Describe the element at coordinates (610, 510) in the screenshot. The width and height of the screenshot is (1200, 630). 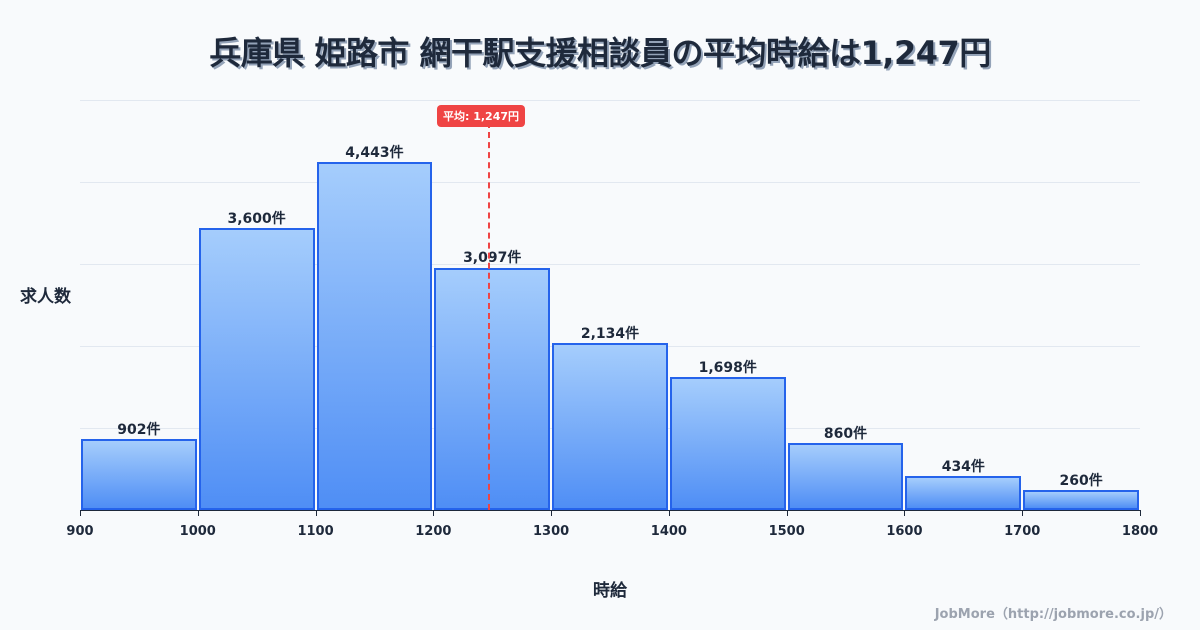
I see `x-axis` at that location.